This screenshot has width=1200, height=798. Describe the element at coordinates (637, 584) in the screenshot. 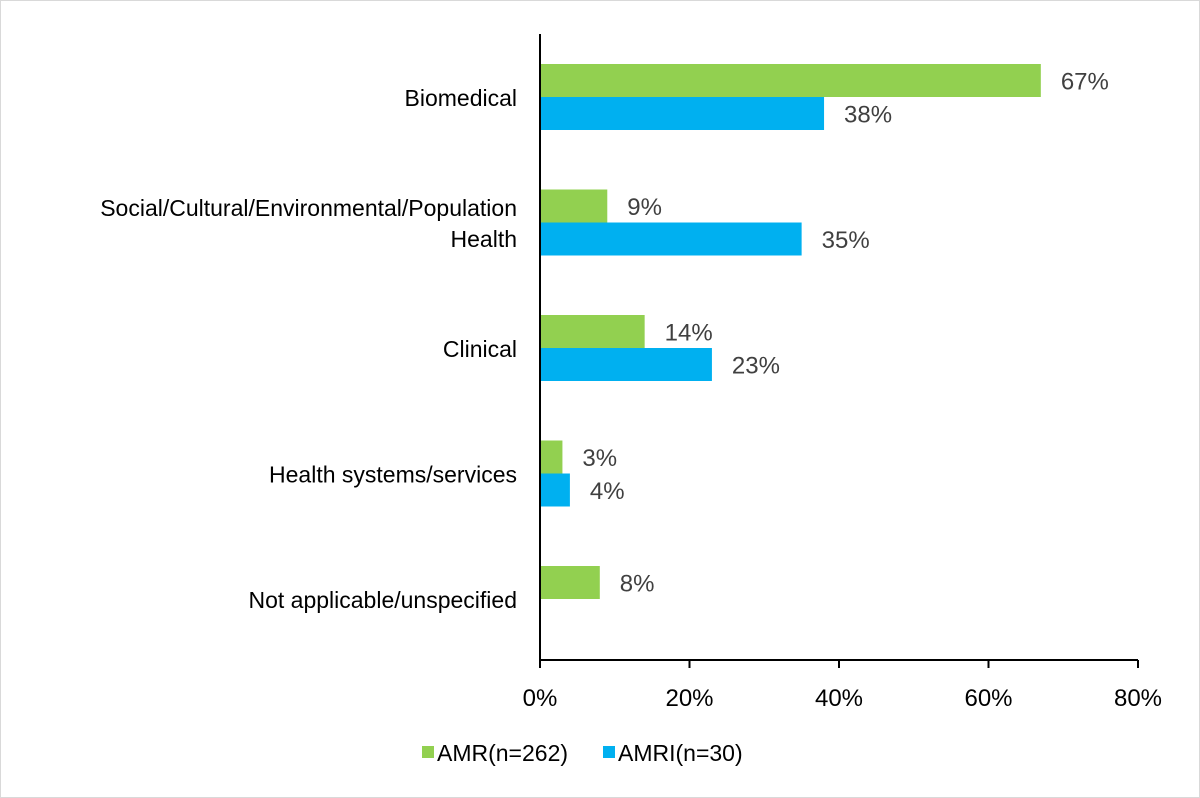

I see `data-label: 8%` at that location.